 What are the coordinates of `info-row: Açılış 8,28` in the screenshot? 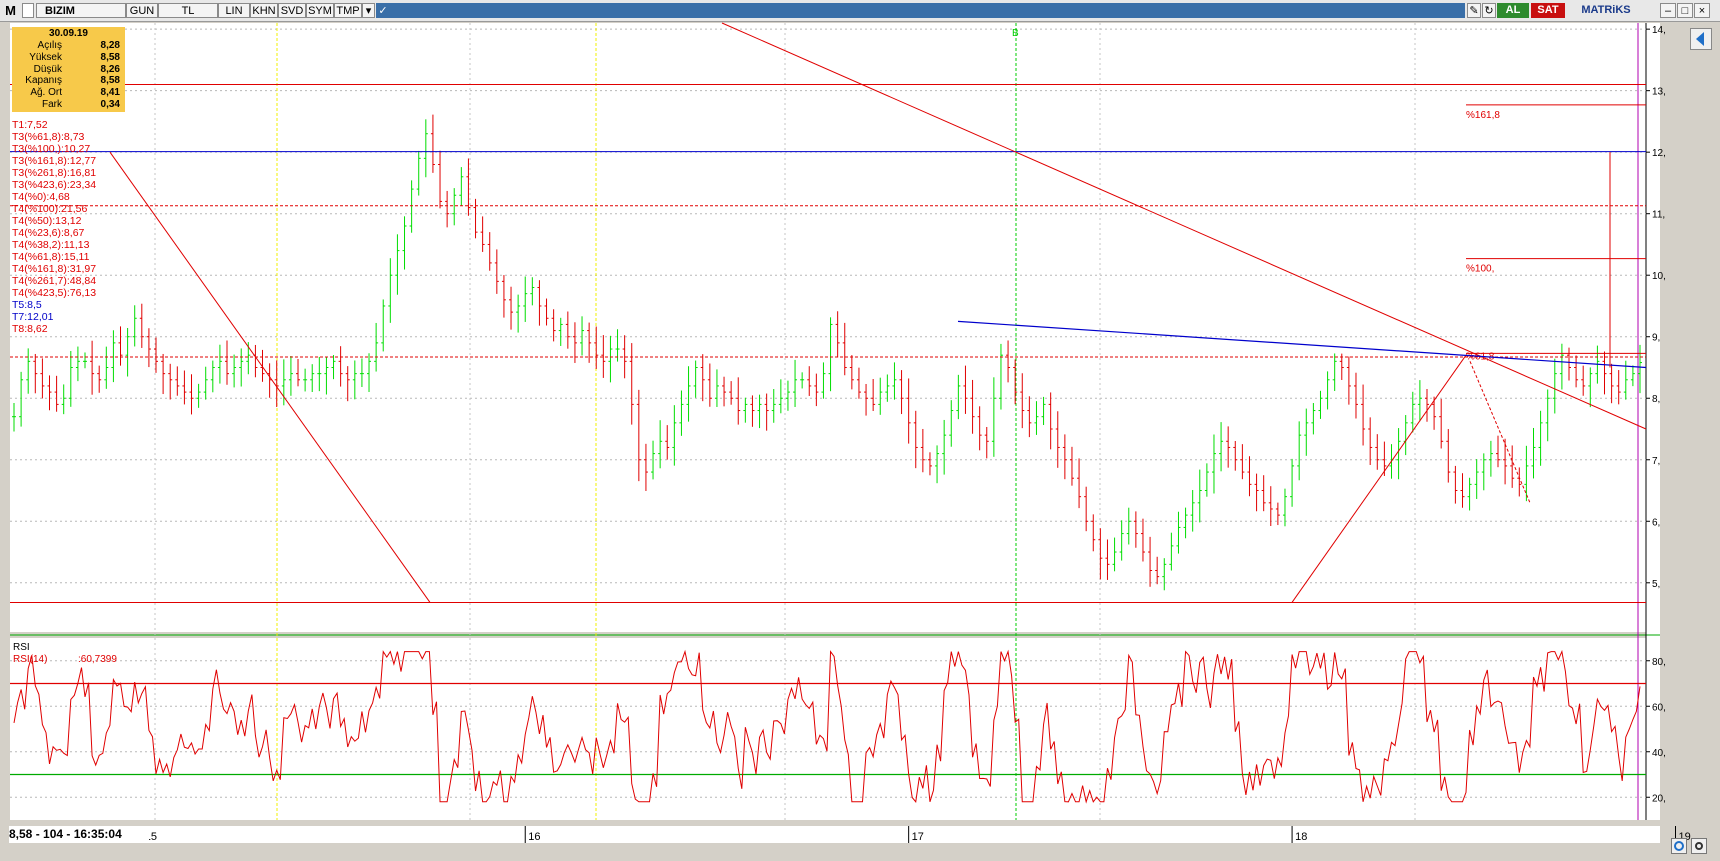 It's located at (68, 46).